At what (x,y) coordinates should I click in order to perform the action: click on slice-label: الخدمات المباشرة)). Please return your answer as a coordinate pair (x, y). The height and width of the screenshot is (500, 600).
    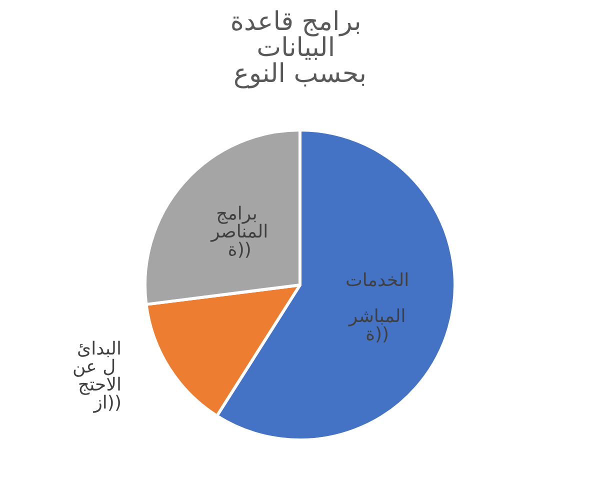
    Looking at the image, I should click on (377, 307).